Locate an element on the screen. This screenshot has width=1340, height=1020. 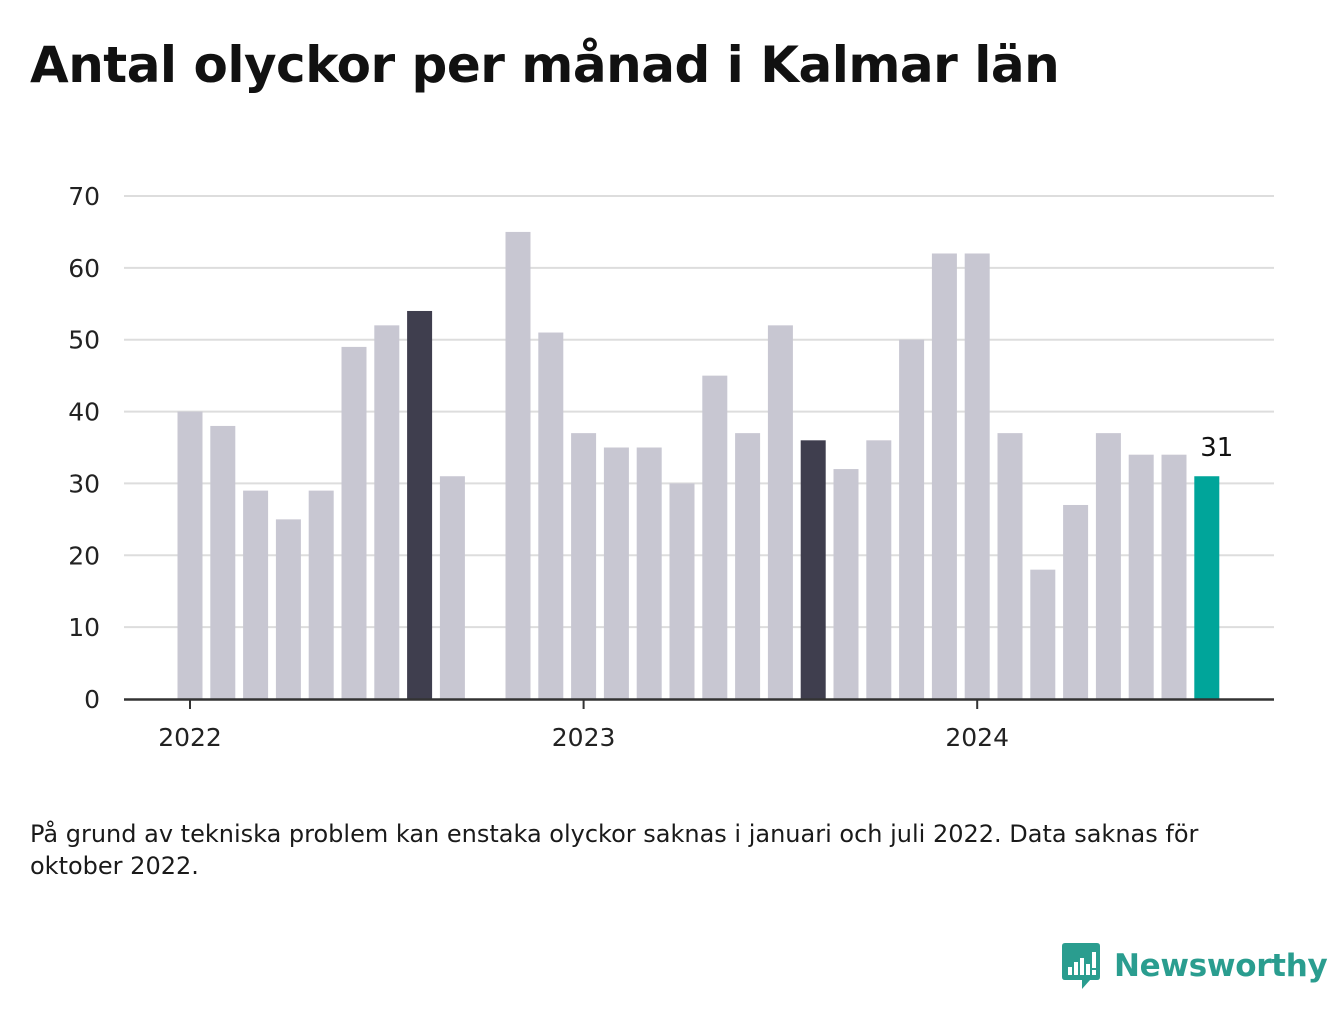
chart-title: Antal olyckor per månad i Kalmar län is located at coordinates (545, 65).